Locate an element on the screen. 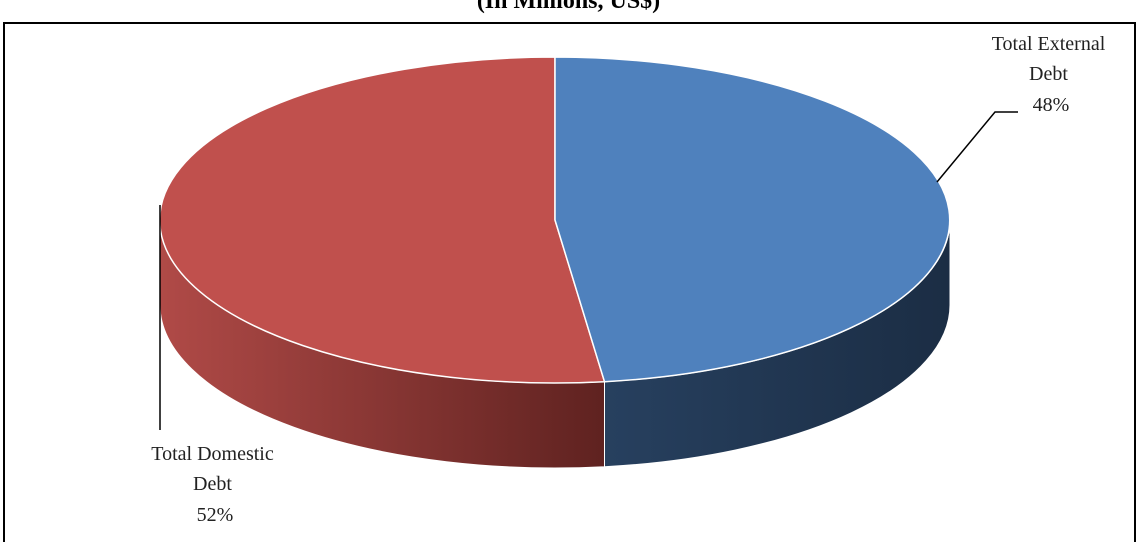 Image resolution: width=1137 pixels, height=542 pixels. leader-line-external is located at coordinates (977, 147).